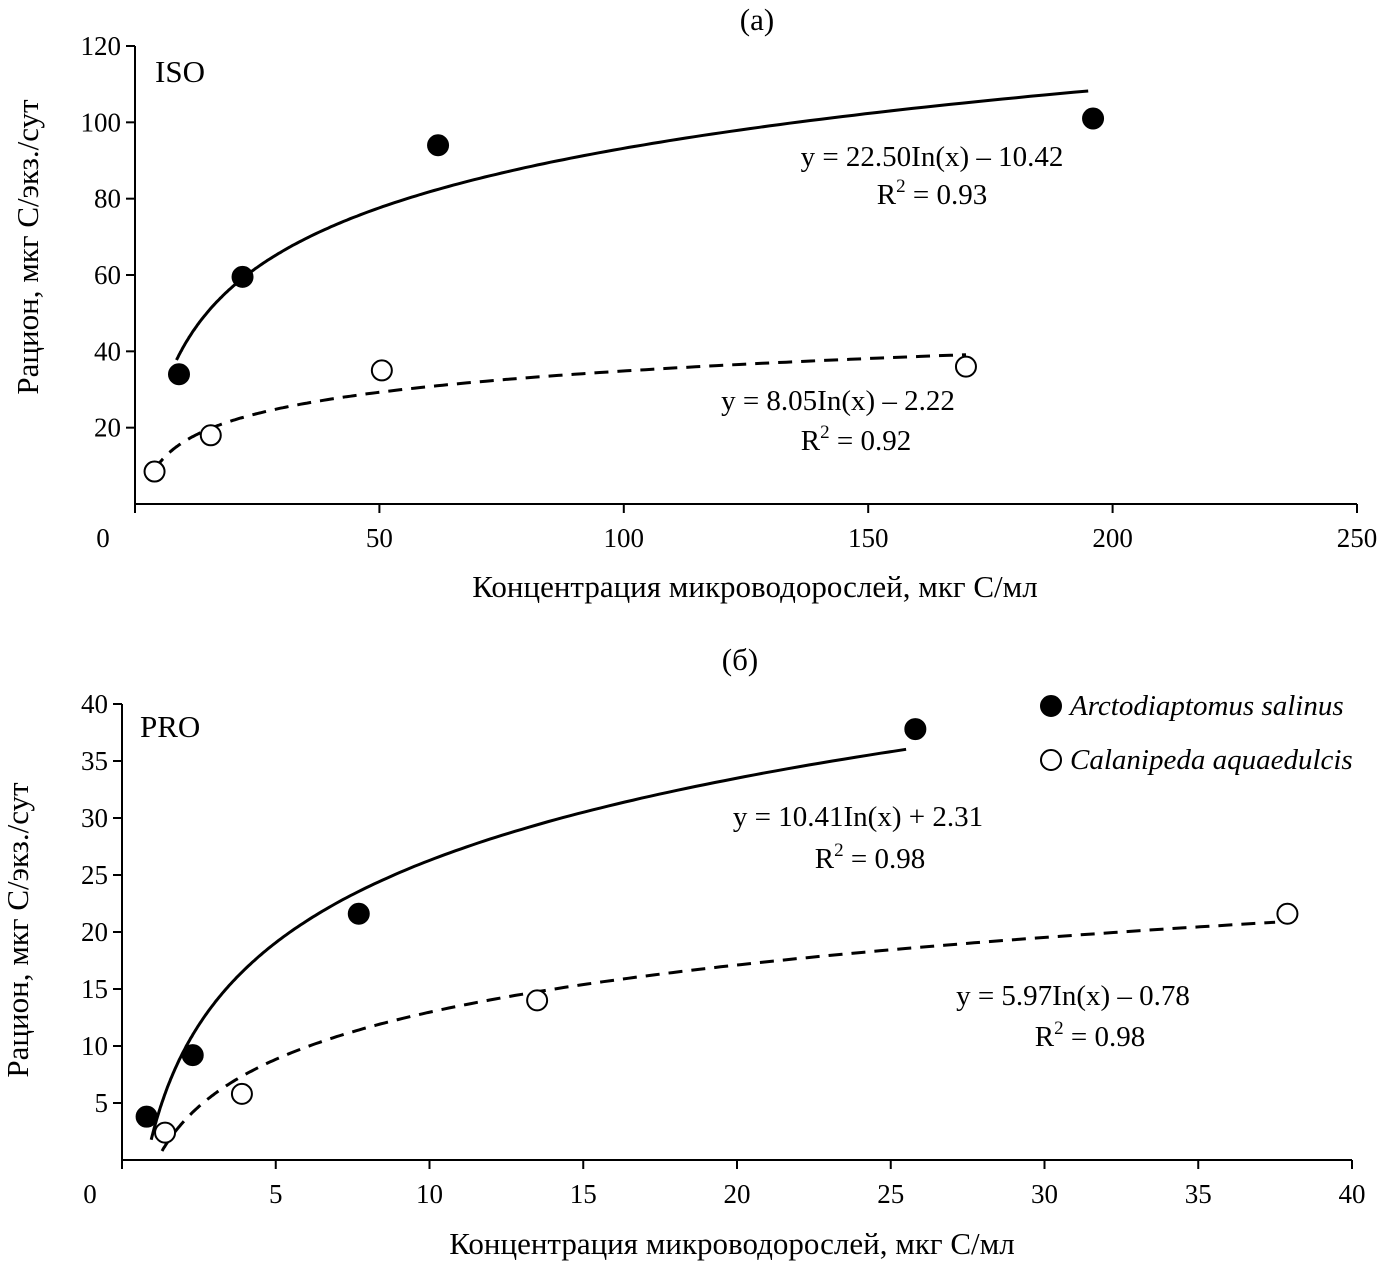 This screenshot has width=1394, height=1264. I want to click on y-tick-label: 35, so click(94, 761).